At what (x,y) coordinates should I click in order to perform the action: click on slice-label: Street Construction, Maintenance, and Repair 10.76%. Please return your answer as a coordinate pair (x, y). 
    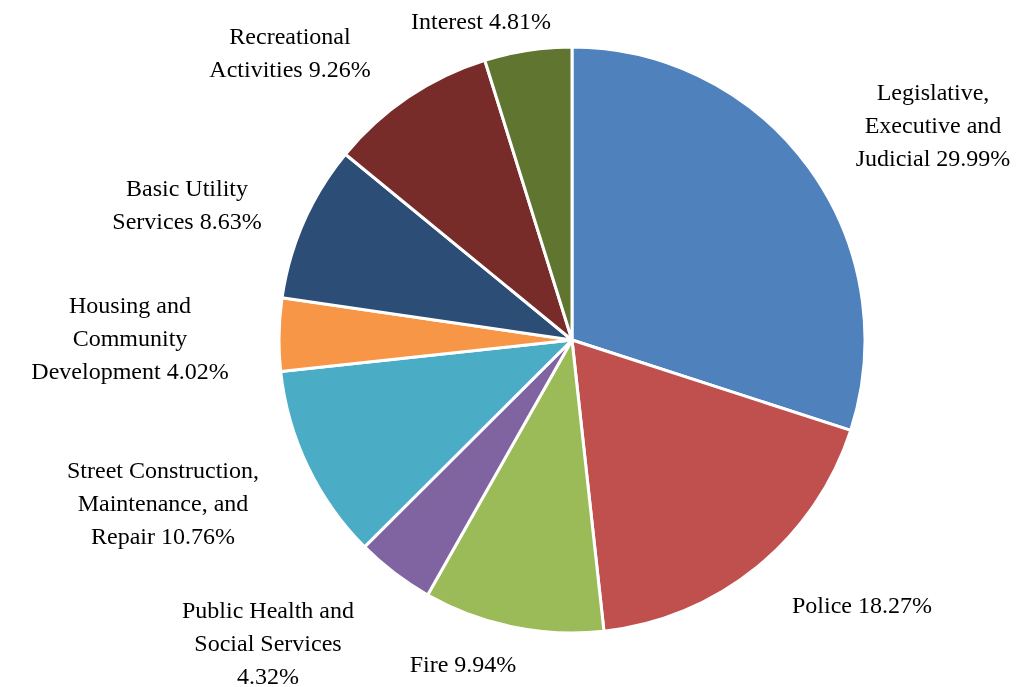
    Looking at the image, I should click on (163, 503).